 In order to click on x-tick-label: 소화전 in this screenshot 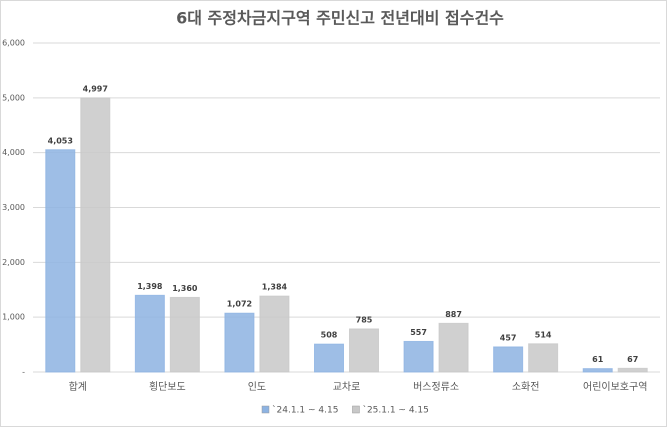, I will do `click(526, 387)`.